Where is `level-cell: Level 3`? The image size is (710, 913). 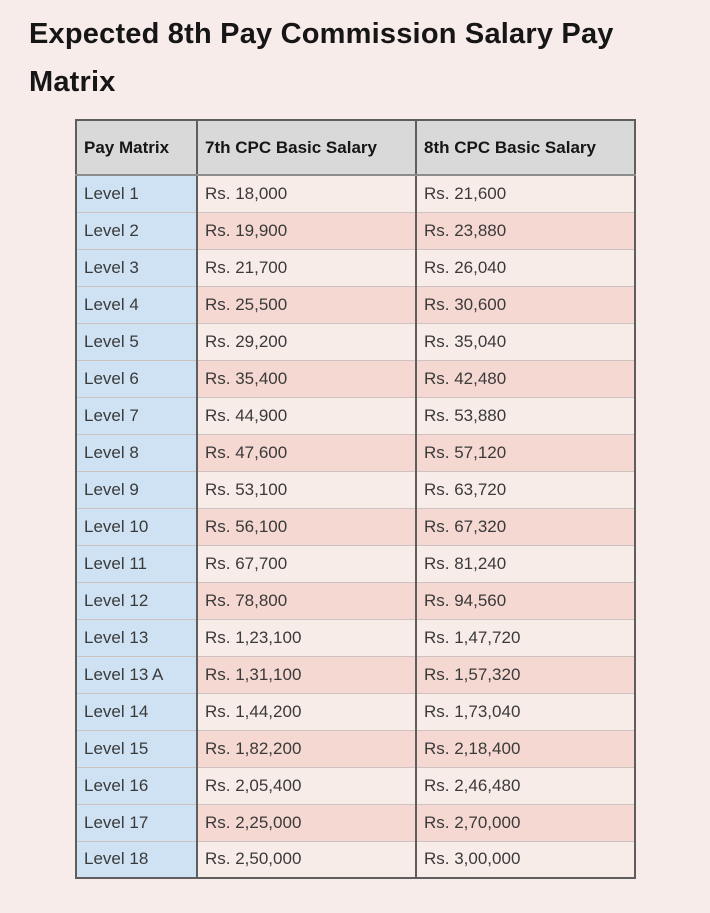 level-cell: Level 3 is located at coordinates (136, 267).